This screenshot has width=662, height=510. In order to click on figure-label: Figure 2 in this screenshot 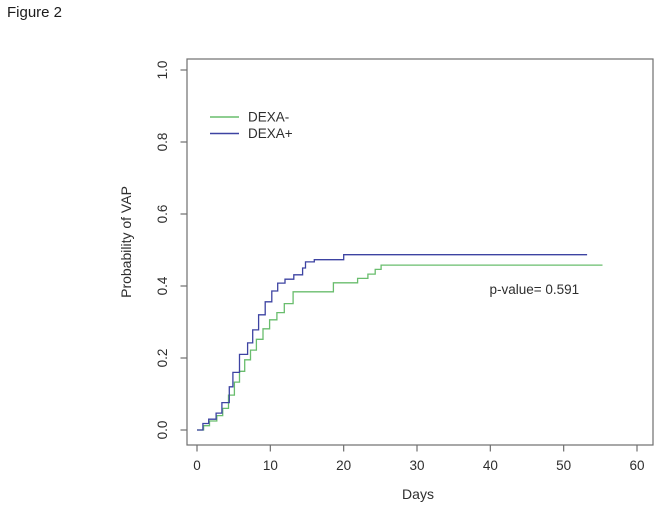, I will do `click(35, 12)`.